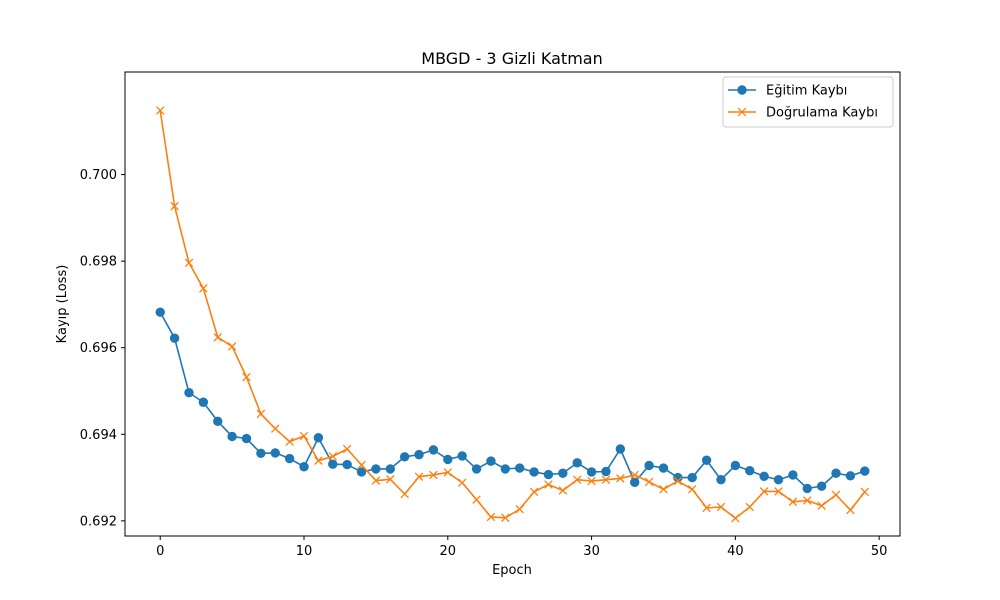 This screenshot has height=600, width=1000. Describe the element at coordinates (521, 547) in the screenshot. I see `x-axis: 0 10 20 30 40 50` at that location.